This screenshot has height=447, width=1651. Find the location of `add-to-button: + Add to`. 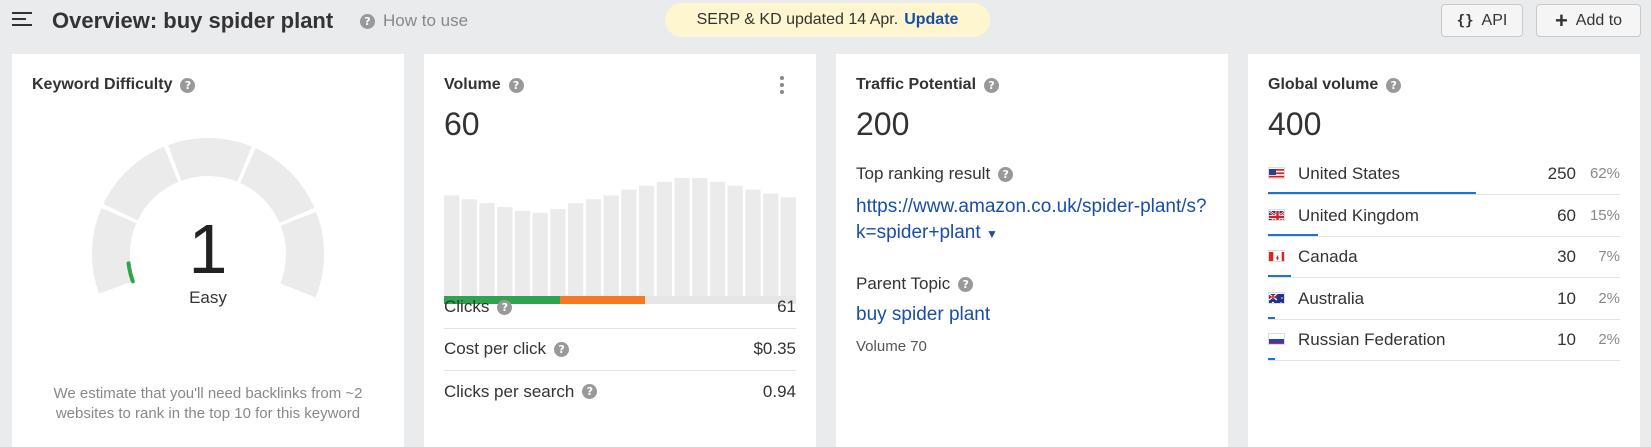

add-to-button: + Add to is located at coordinates (1588, 20).